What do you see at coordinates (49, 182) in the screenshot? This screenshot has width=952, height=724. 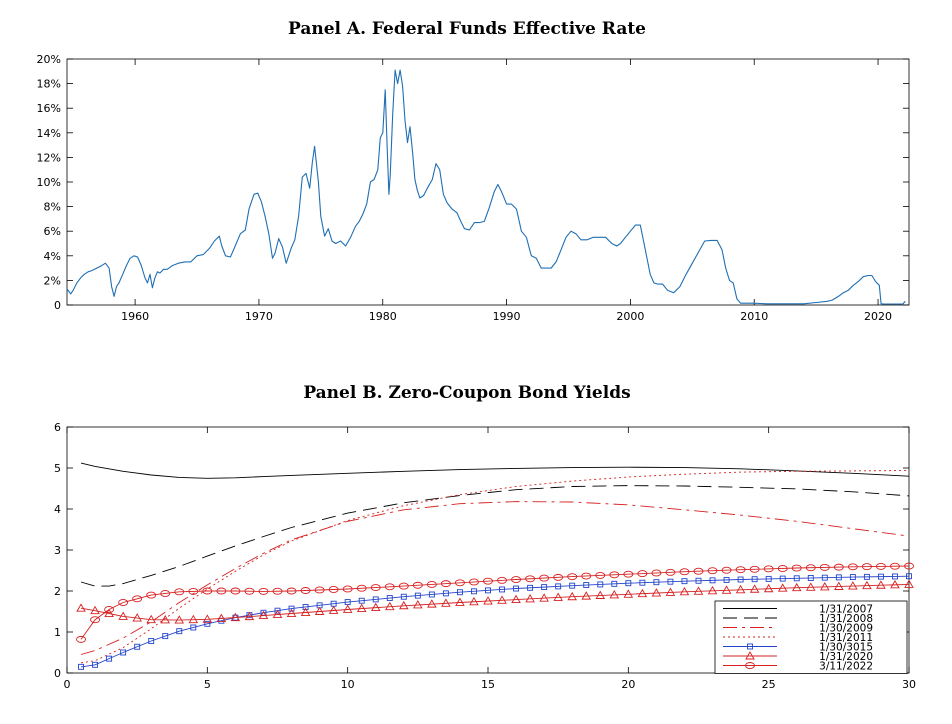 I see `panel-a-y-tick-label: 10%` at bounding box center [49, 182].